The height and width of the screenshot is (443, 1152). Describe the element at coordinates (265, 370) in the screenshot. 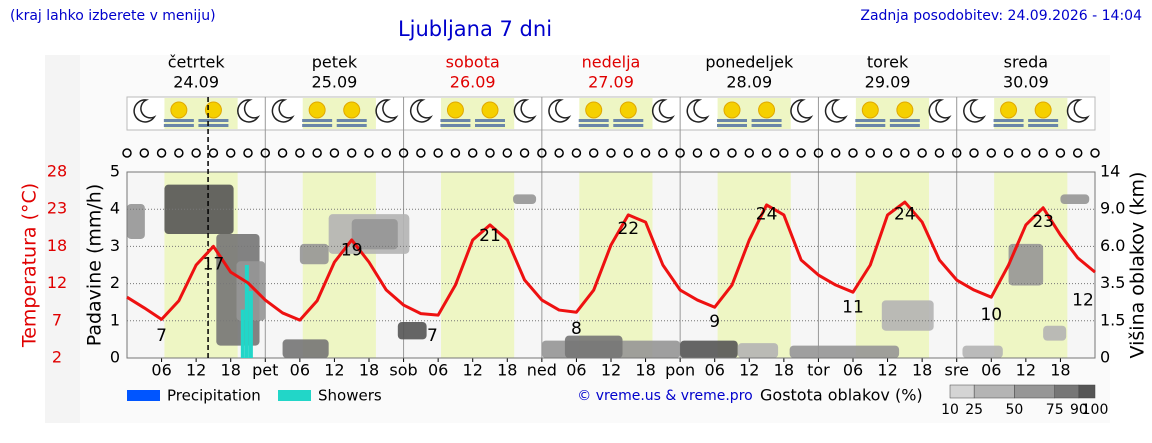

I see `x-tick-label: pet` at that location.